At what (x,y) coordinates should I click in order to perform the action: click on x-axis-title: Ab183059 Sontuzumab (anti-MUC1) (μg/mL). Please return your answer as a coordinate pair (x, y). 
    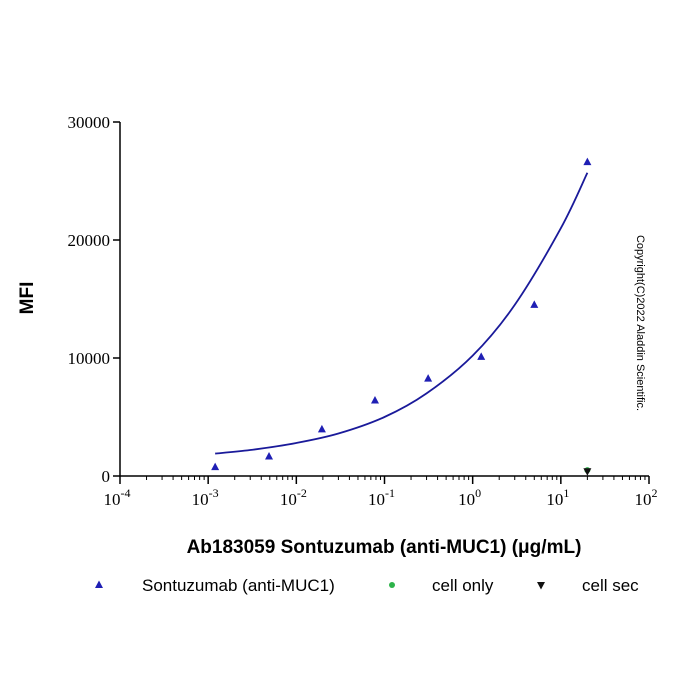
    Looking at the image, I should click on (384, 547).